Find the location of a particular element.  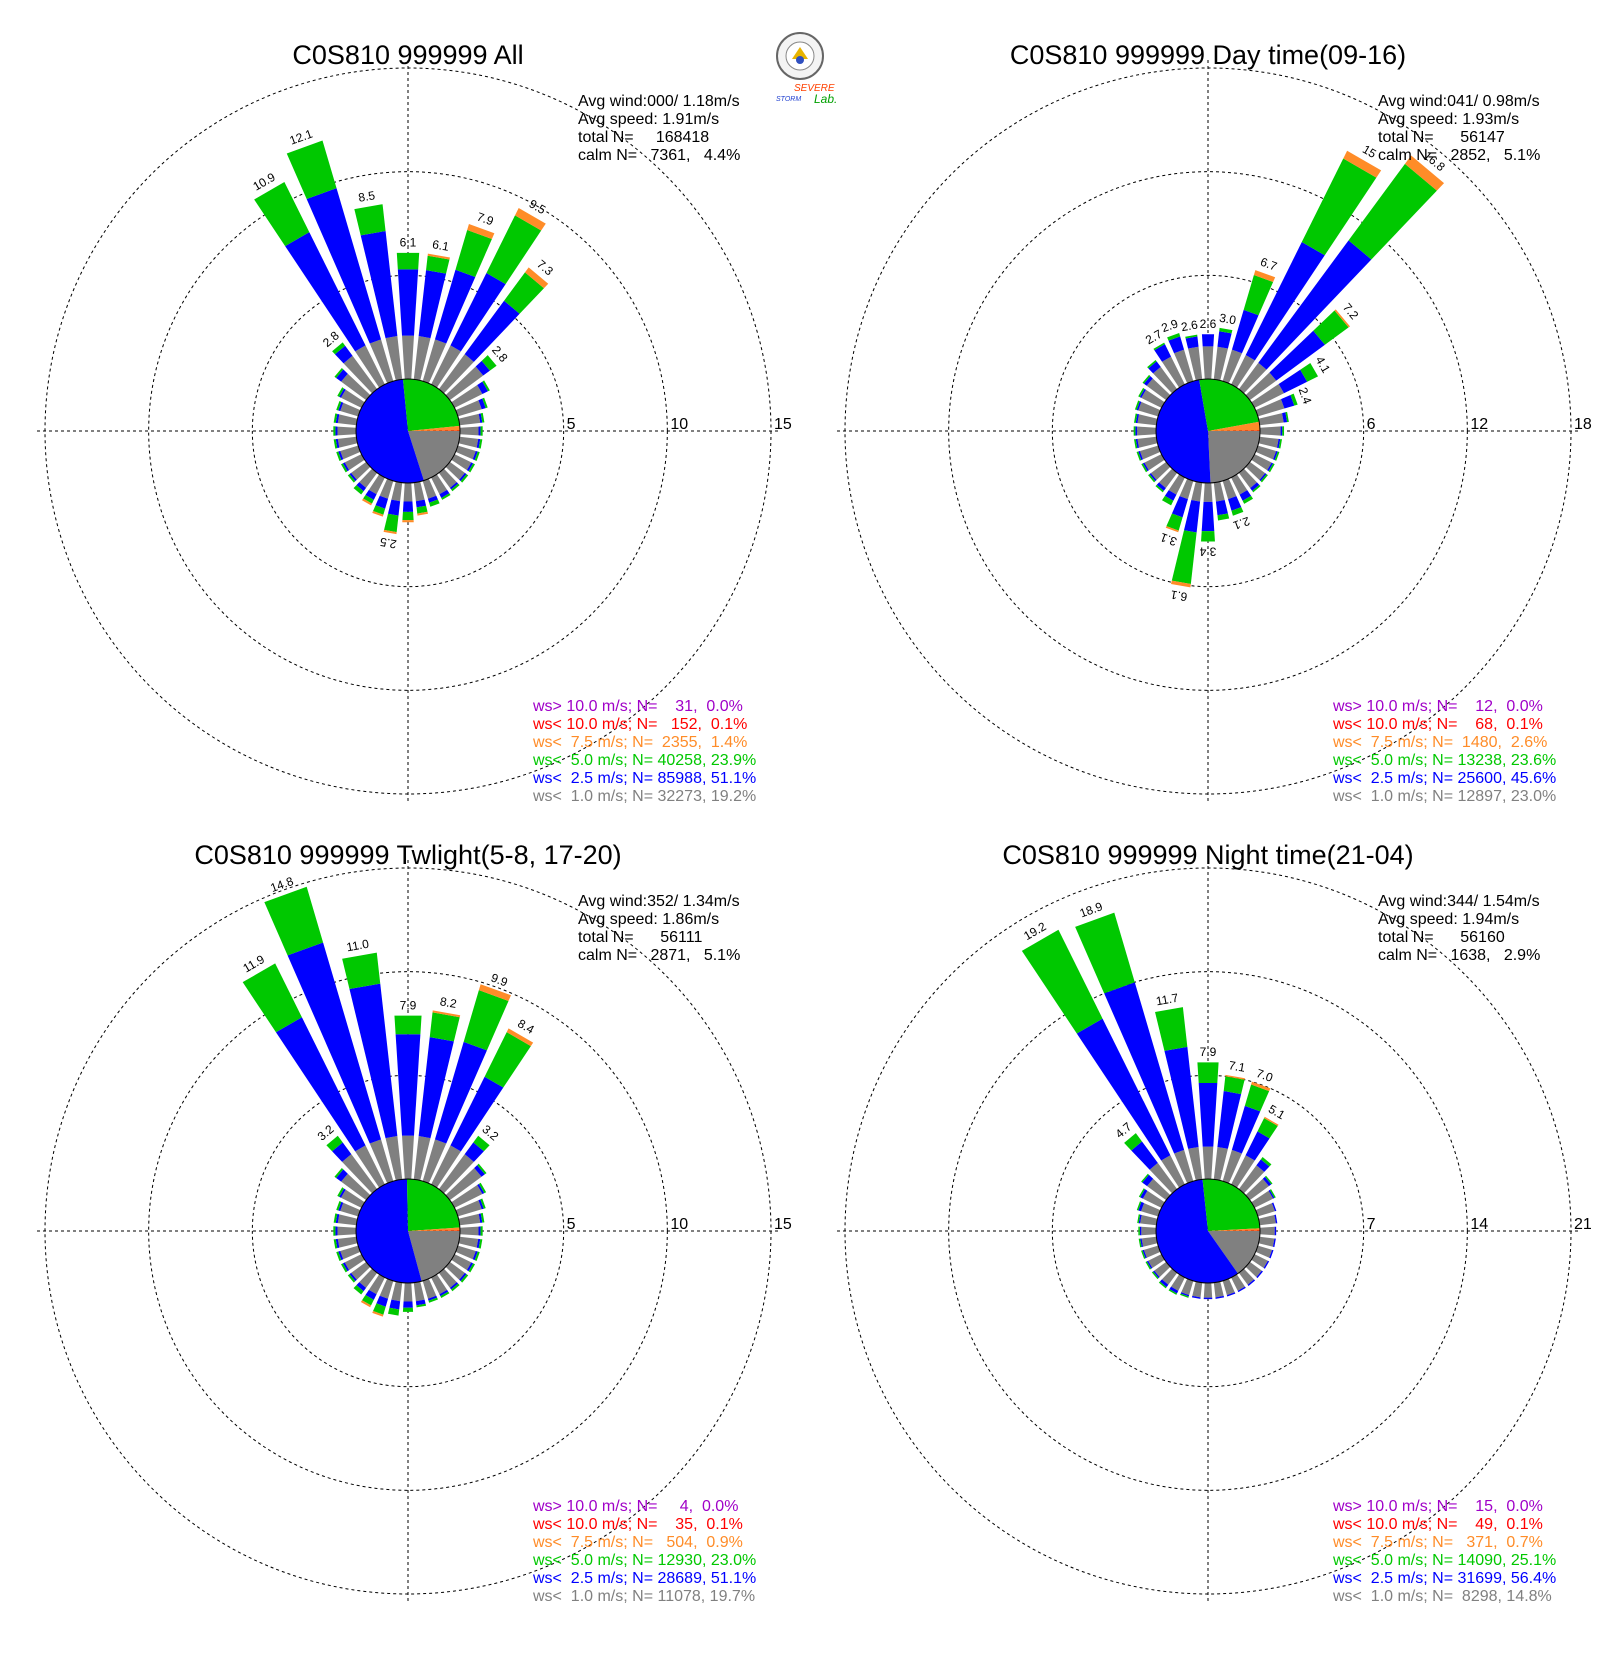

panel-title: C0S810 999999 Twlight(5-8, 17-20) is located at coordinates (407, 855).